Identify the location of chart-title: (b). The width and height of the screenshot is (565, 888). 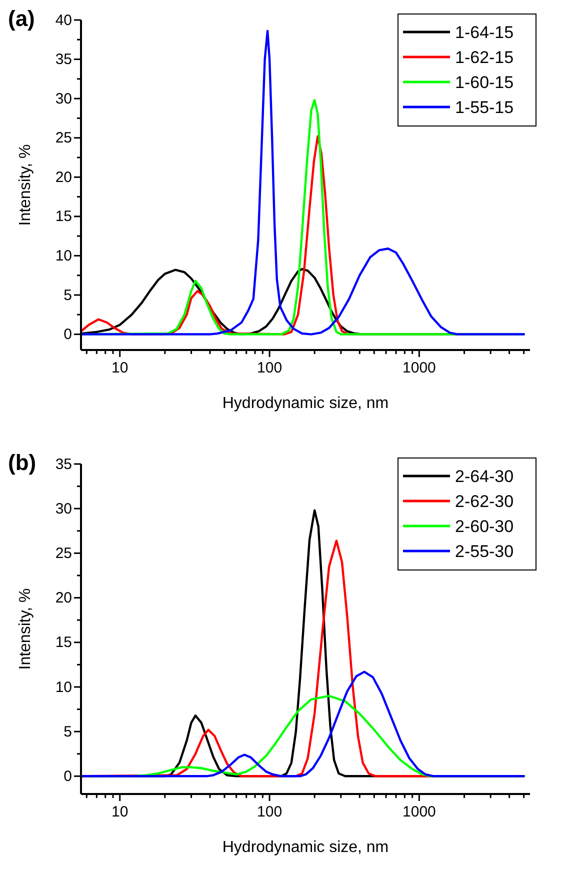
(22, 462).